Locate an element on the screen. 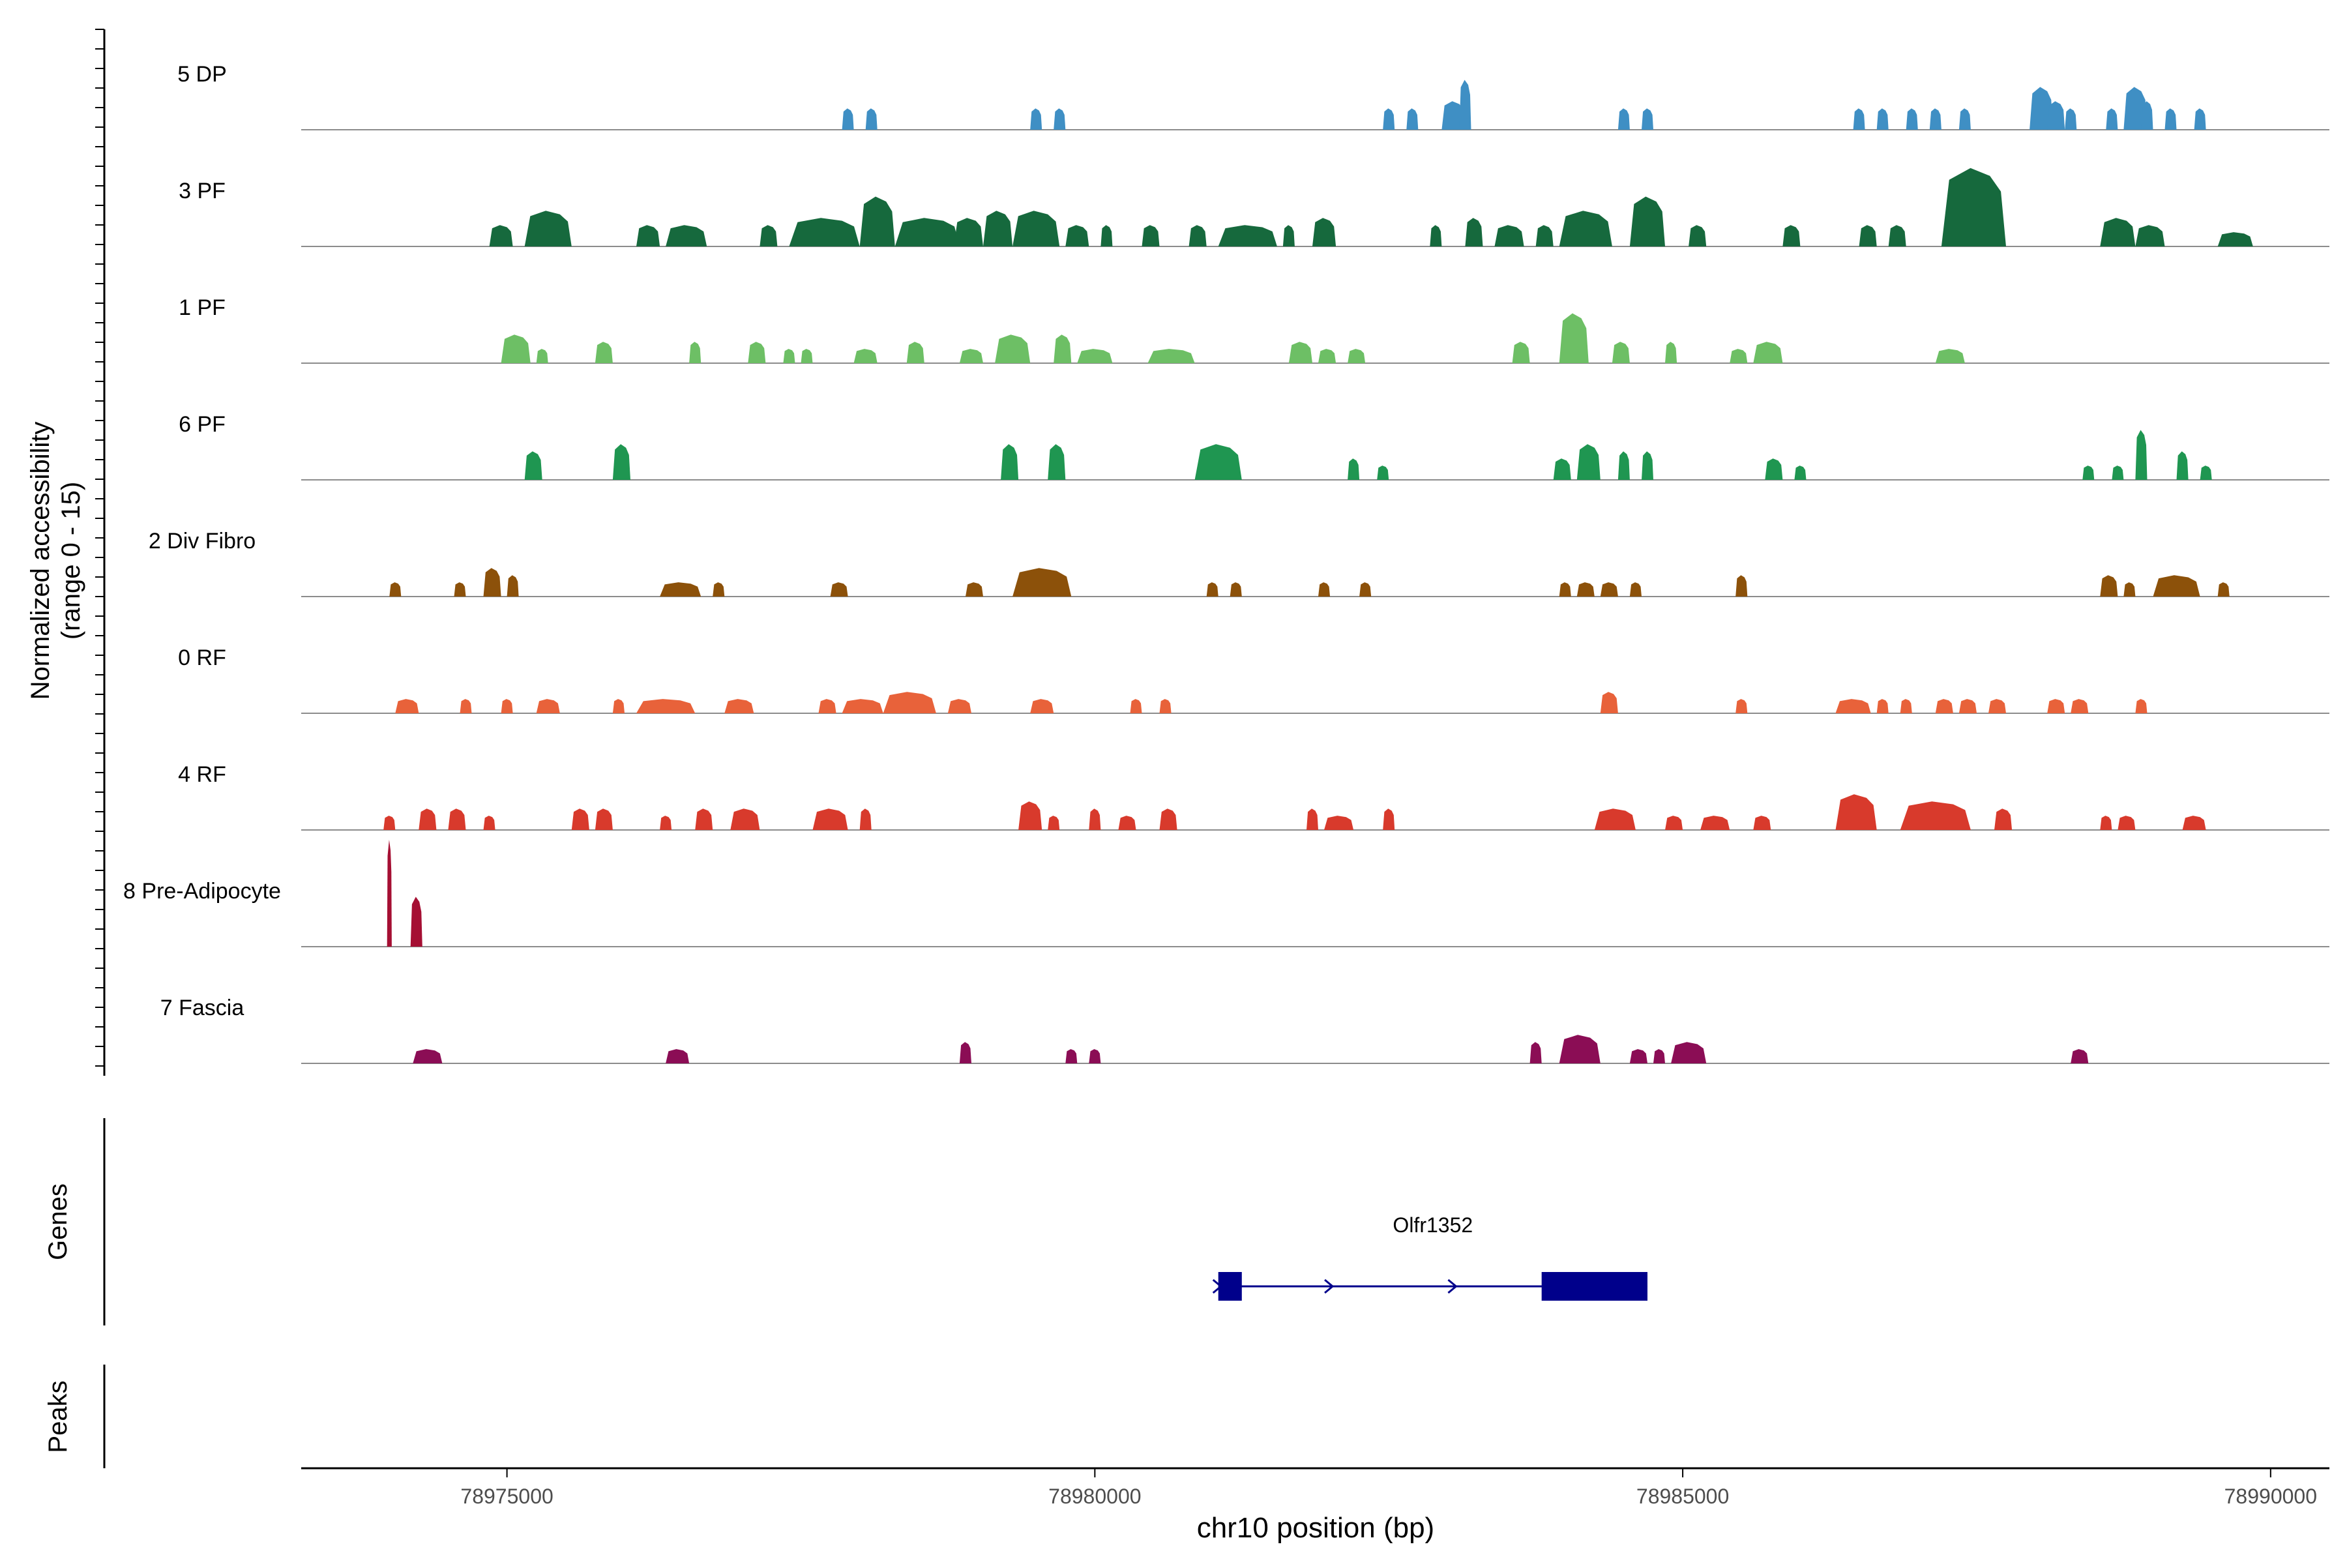 The height and width of the screenshot is (1568, 2347). track-label: 5 DP is located at coordinates (202, 74).